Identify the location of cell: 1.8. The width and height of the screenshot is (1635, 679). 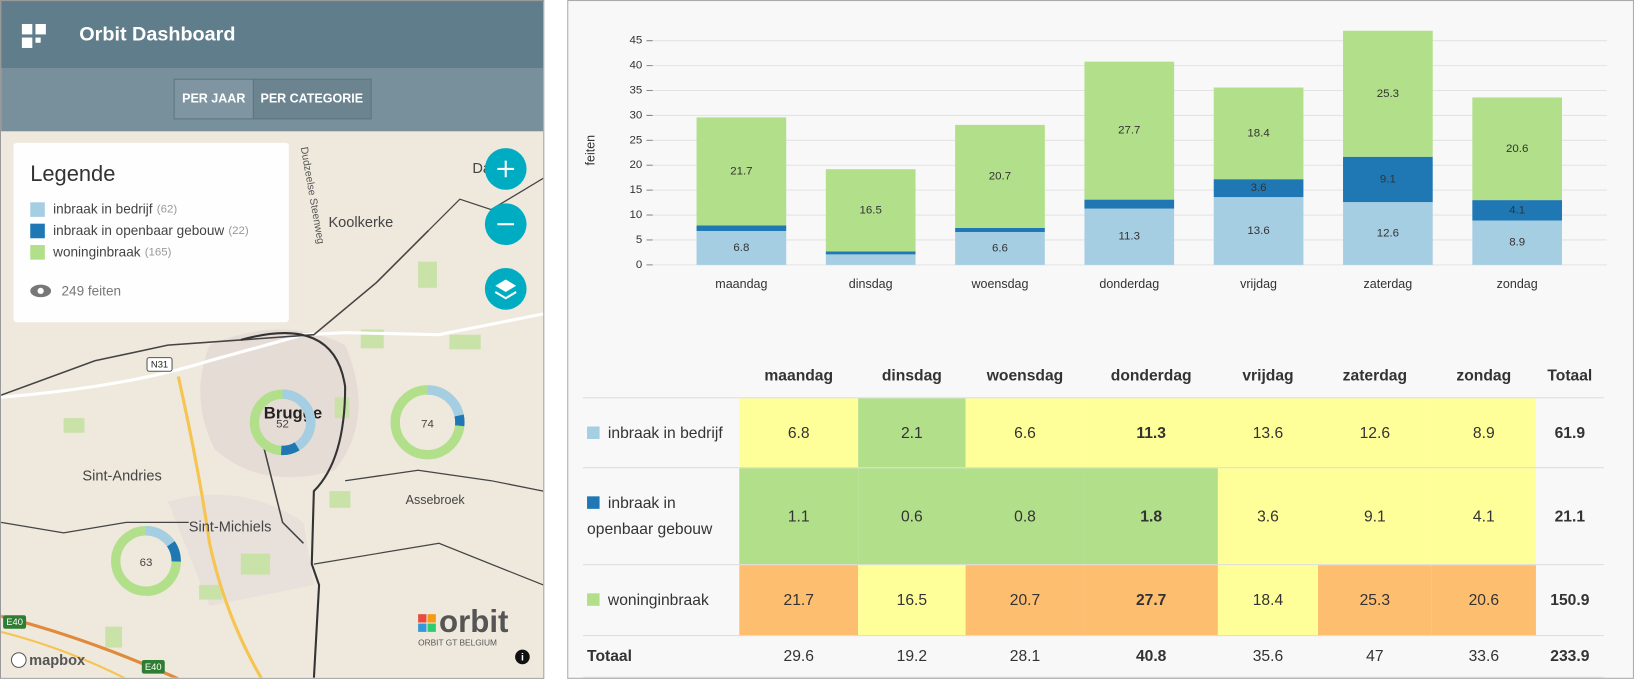
(1151, 516).